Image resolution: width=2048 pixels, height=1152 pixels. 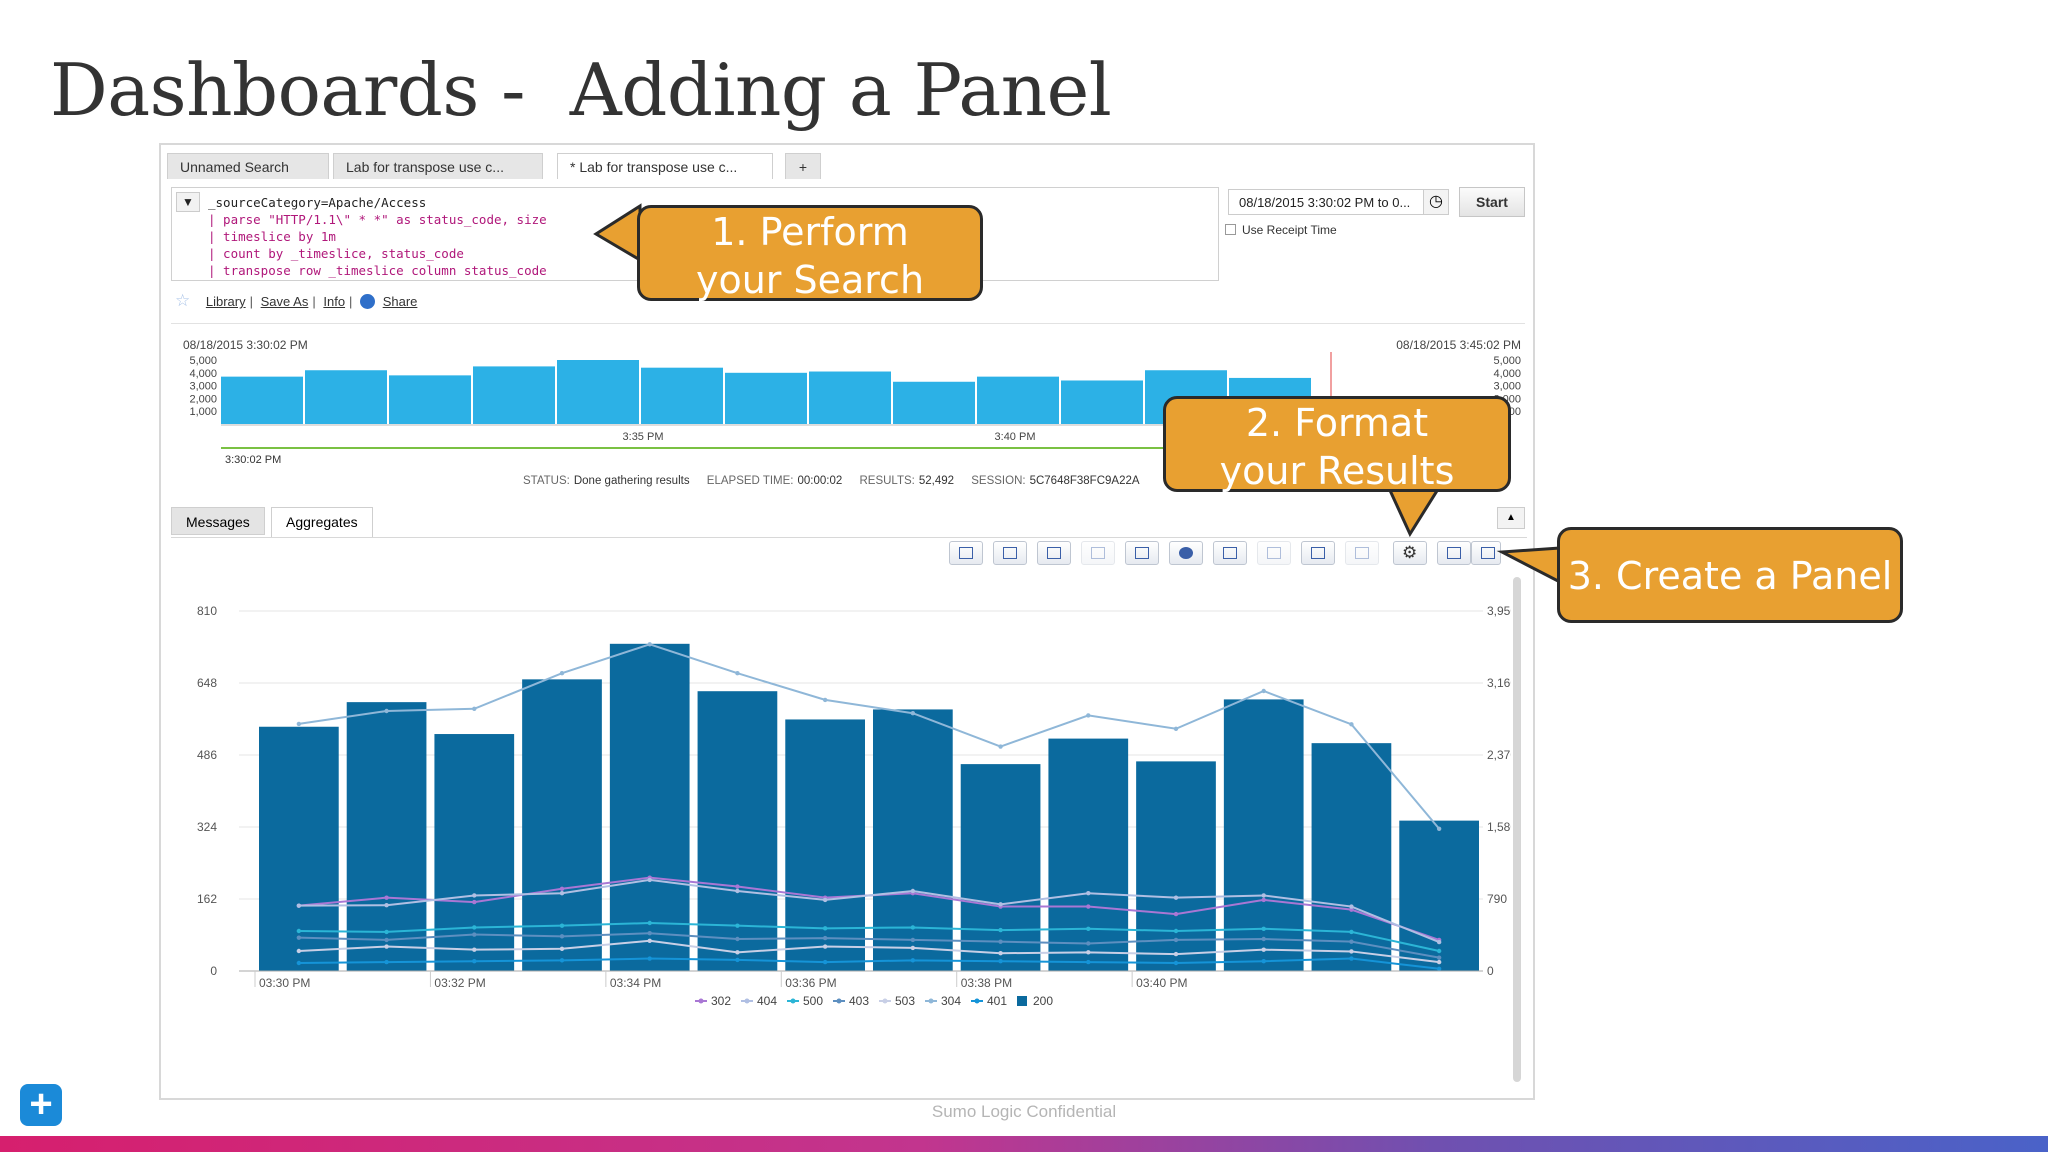 I want to click on single-value-icon, so click(x=1318, y=553).